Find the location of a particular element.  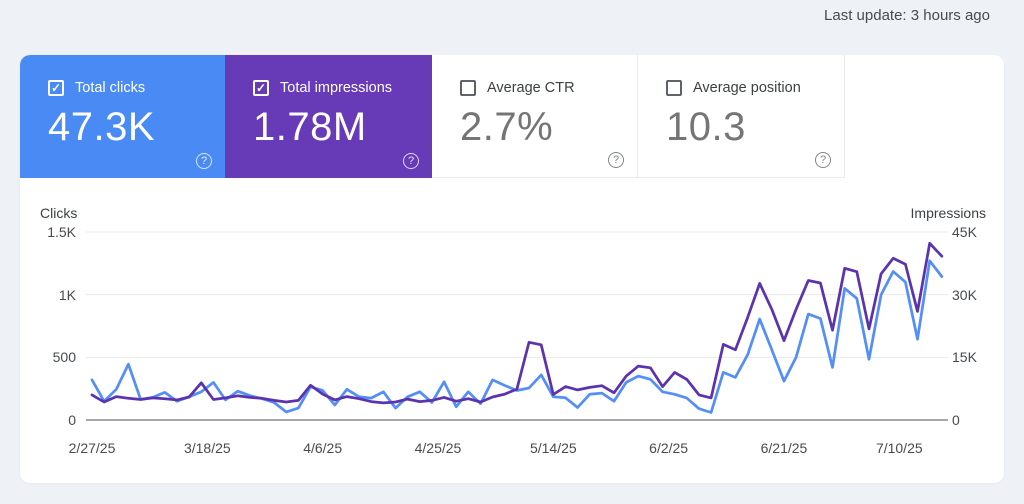

card-header: ✓ Average CTR is located at coordinates (548, 88).